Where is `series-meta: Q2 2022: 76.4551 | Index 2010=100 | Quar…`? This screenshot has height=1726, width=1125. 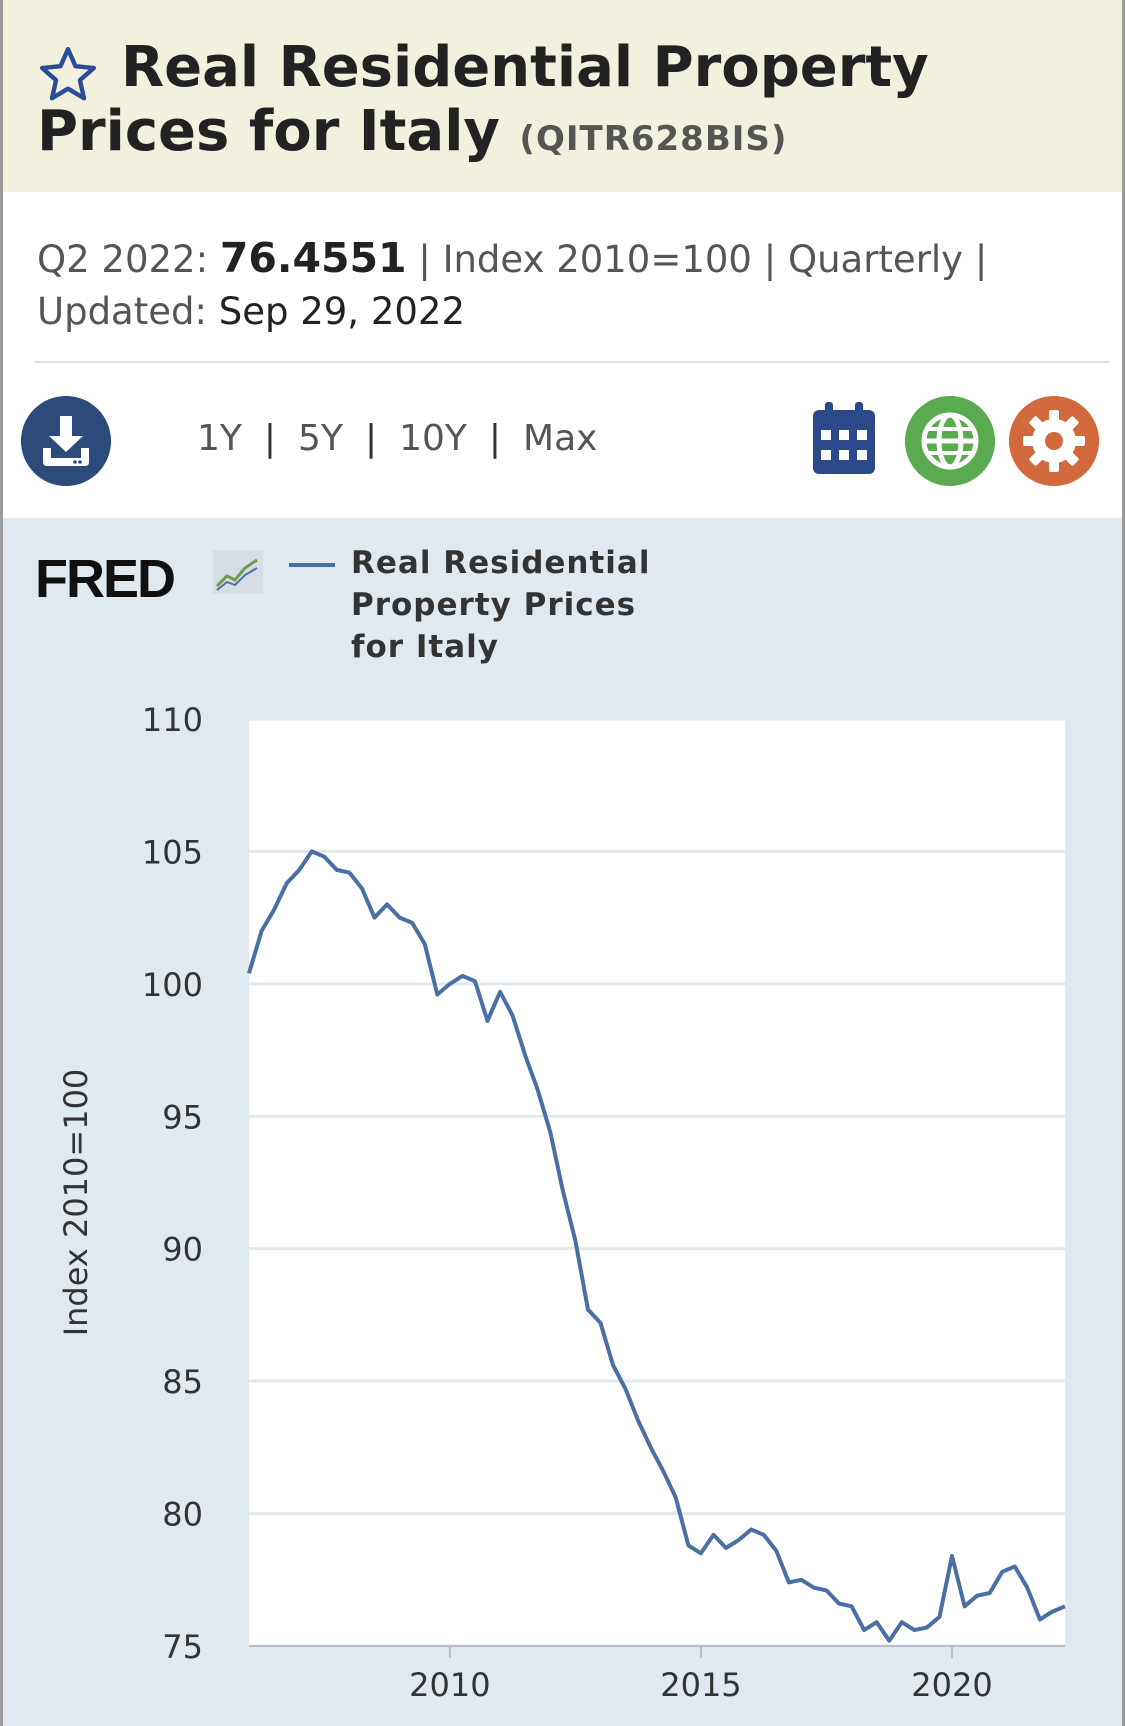 series-meta: Q2 2022: 76.4551 | Index 2010=100 | Quar… is located at coordinates (567, 285).